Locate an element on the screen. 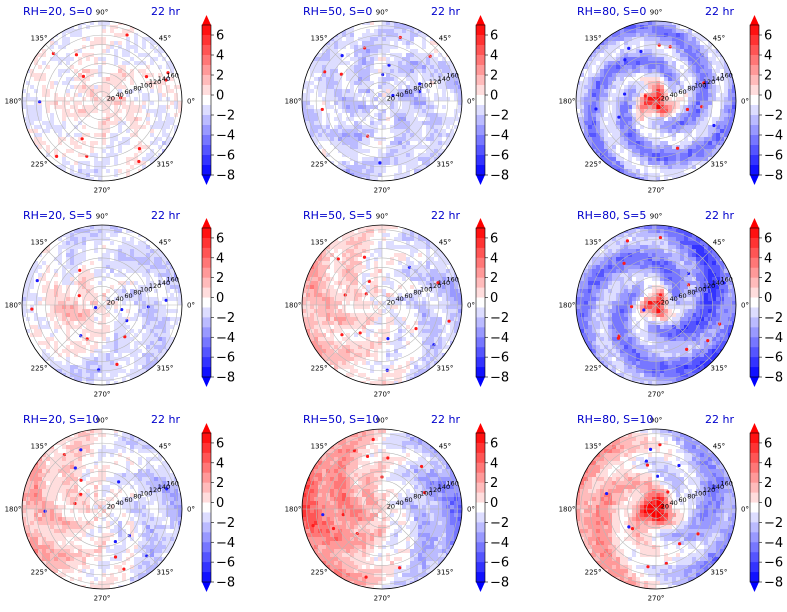  colorbar-tick-label: −2 is located at coordinates (225, 318).